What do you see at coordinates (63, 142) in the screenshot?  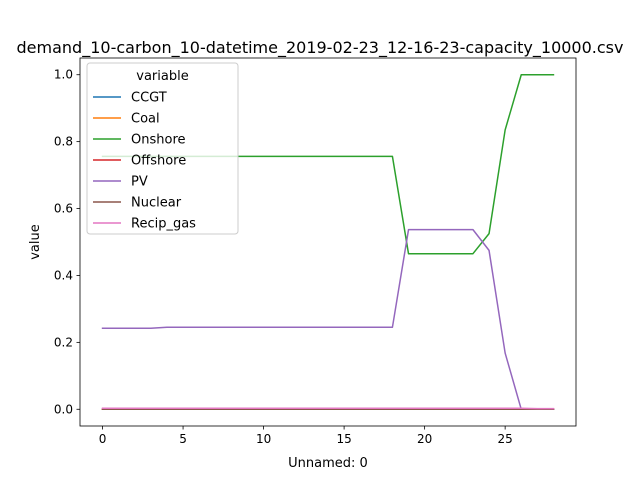 I see `y-tick-label: 0.8` at bounding box center [63, 142].